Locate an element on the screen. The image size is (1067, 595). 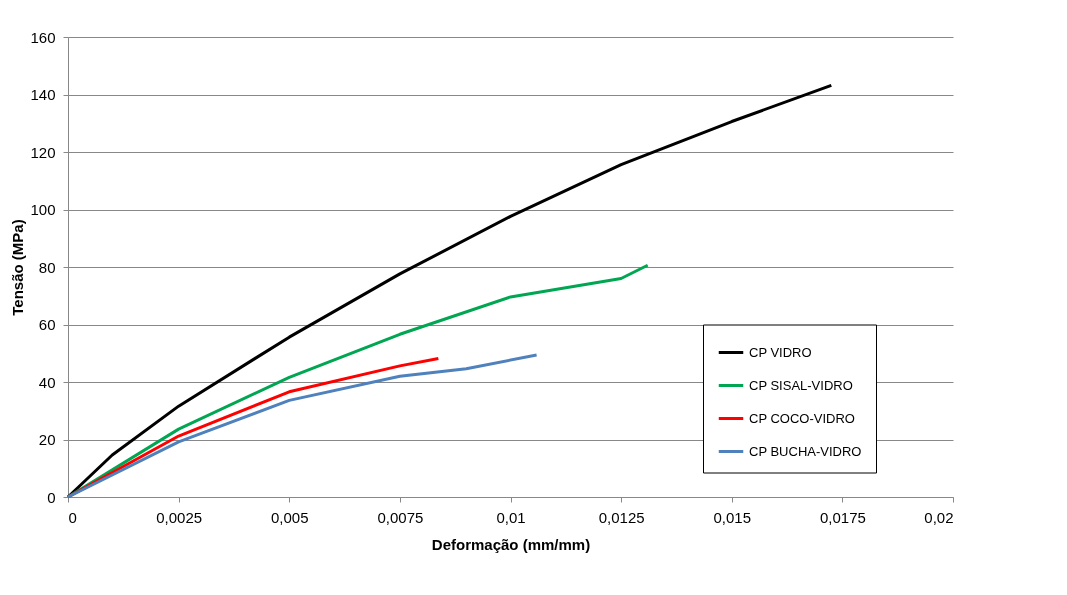
legend-label: CP BUCHA-VIDRO is located at coordinates (805, 451).